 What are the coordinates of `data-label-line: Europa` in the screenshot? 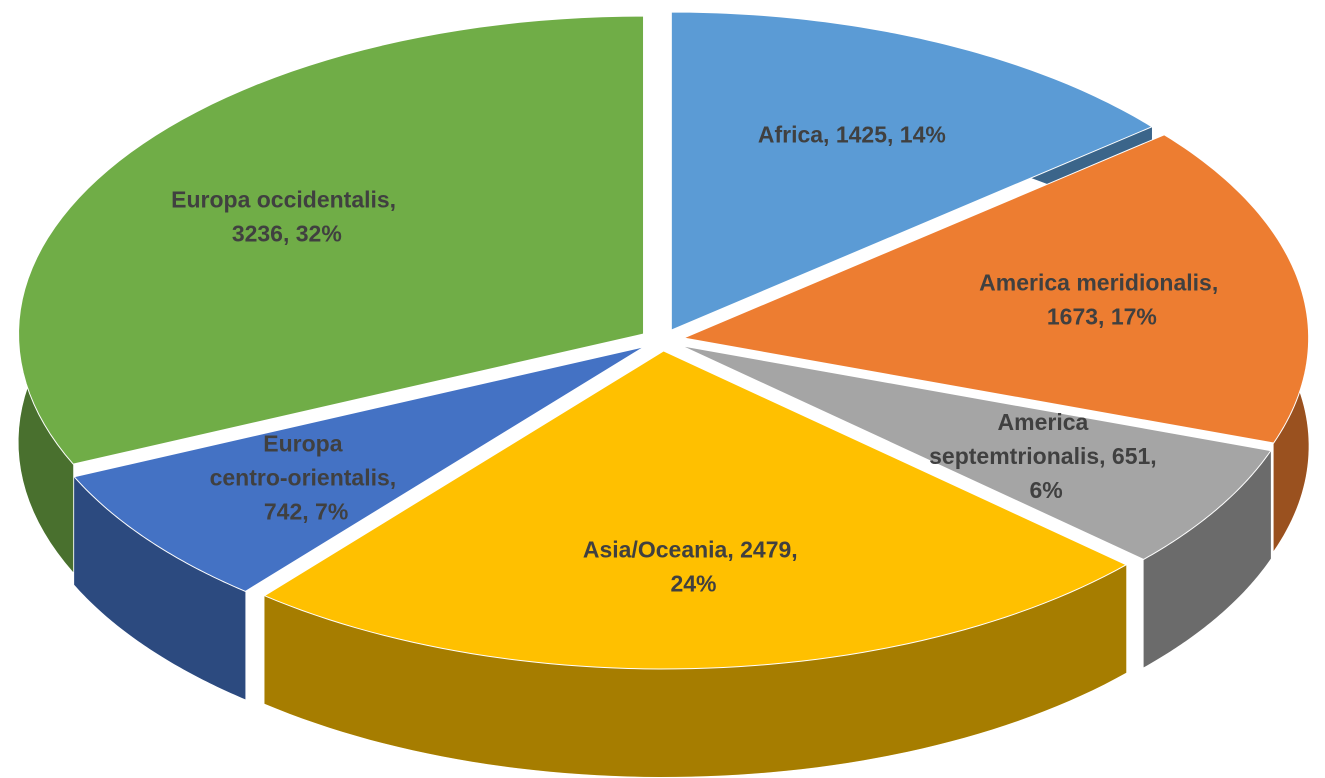 It's located at (306, 443).